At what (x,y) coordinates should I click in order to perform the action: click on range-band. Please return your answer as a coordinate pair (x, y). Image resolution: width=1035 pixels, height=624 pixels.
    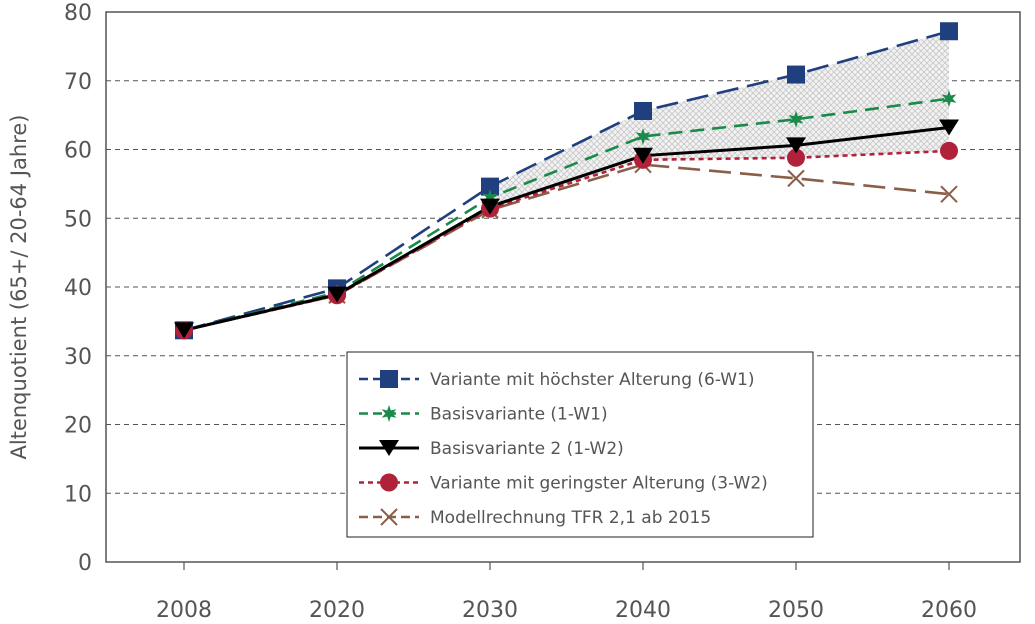
    Looking at the image, I should click on (719, 120).